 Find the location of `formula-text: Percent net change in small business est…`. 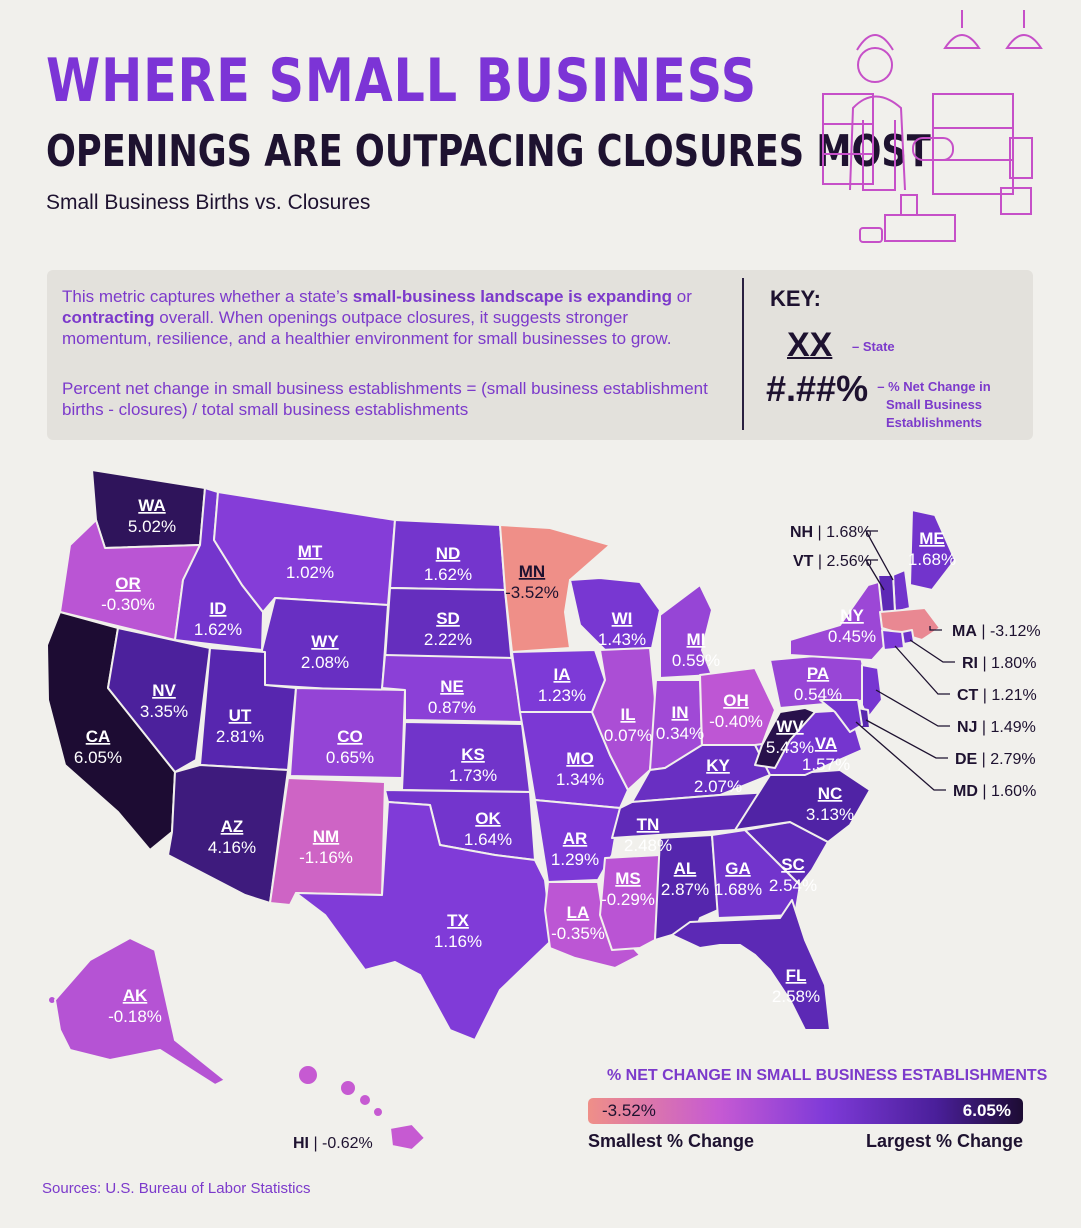

formula-text: Percent net change in small business est… is located at coordinates (385, 399).